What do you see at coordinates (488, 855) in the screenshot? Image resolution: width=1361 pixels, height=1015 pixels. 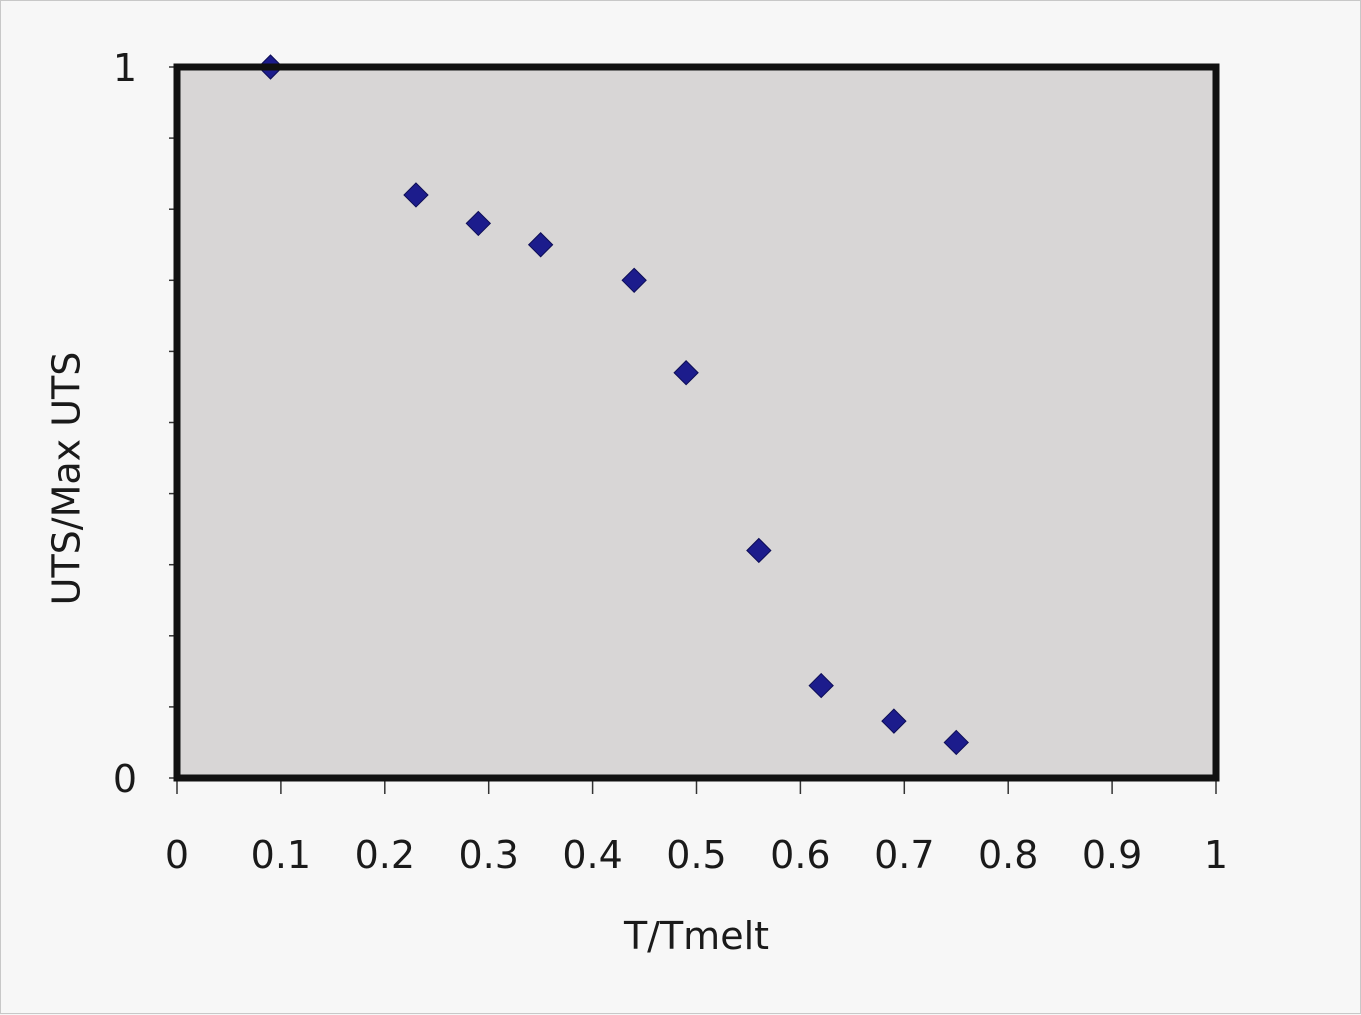 I see `x-tick-label: 0.3` at bounding box center [488, 855].